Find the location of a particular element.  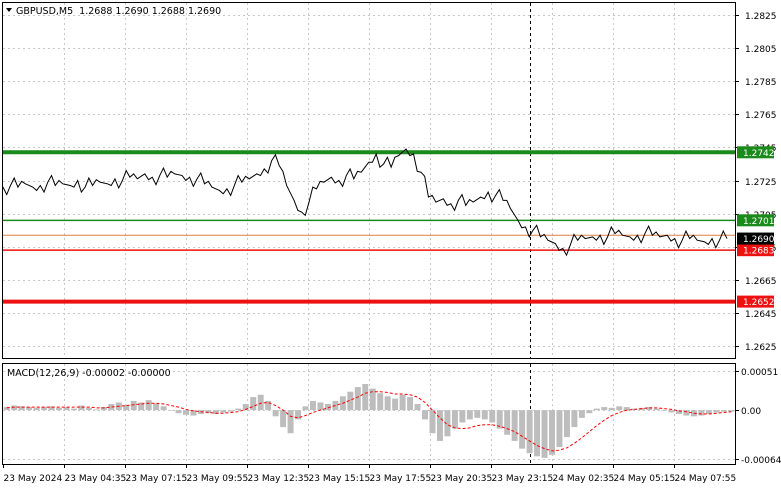

macd-title: MACD(12,26,9) -0.00002 -0.00000 is located at coordinates (89, 373).